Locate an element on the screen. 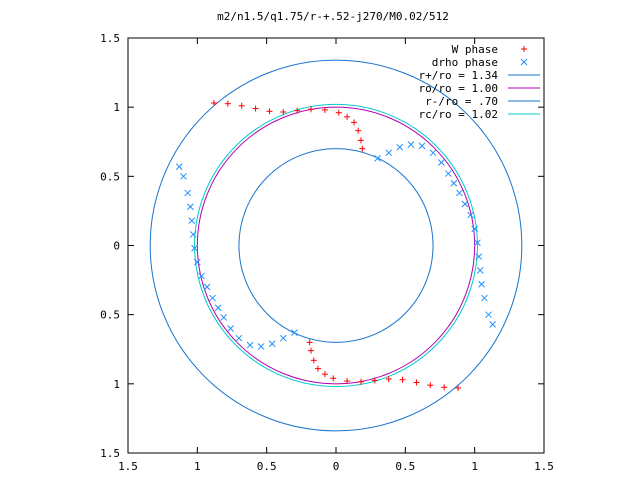  chart-title: m2/n1.5/q1.75/r-+.52-j270/M0.02/512 is located at coordinates (333, 16).